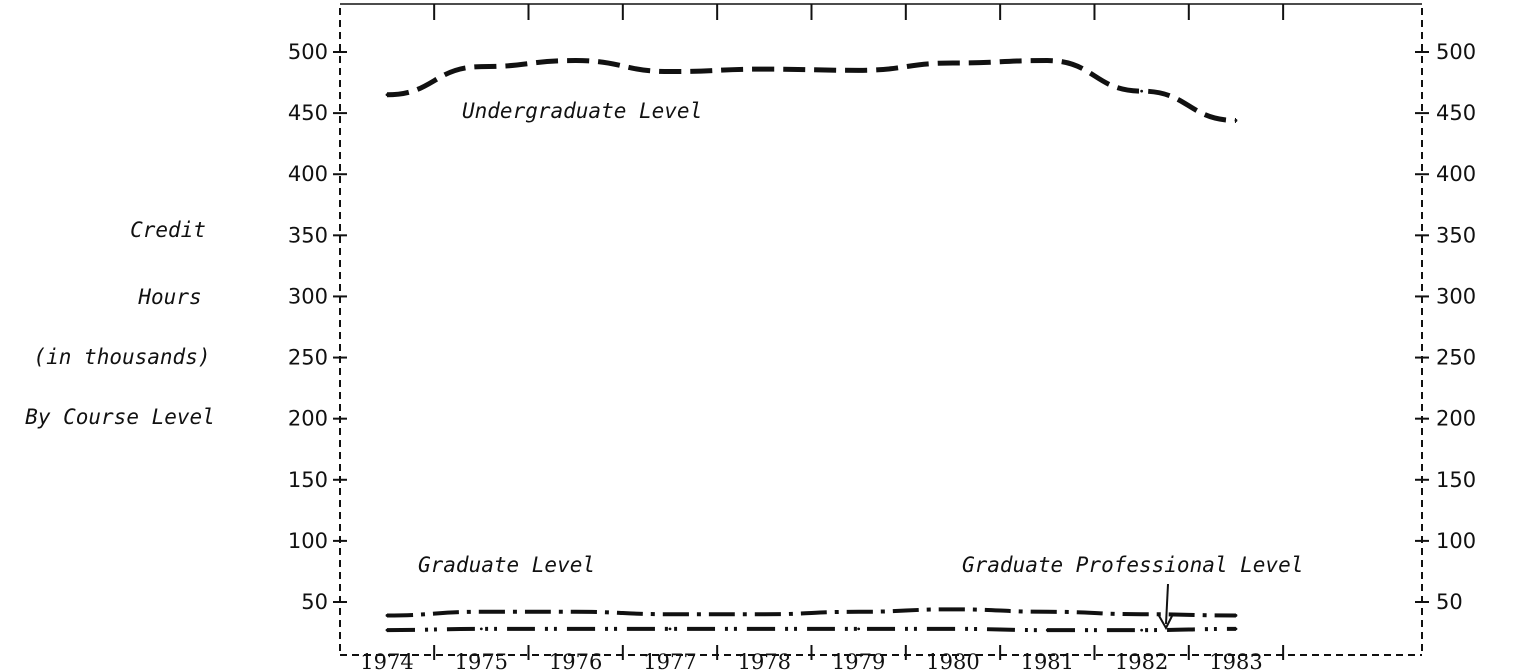  I want to click on y-tick-label-left: 100, so click(308, 541).